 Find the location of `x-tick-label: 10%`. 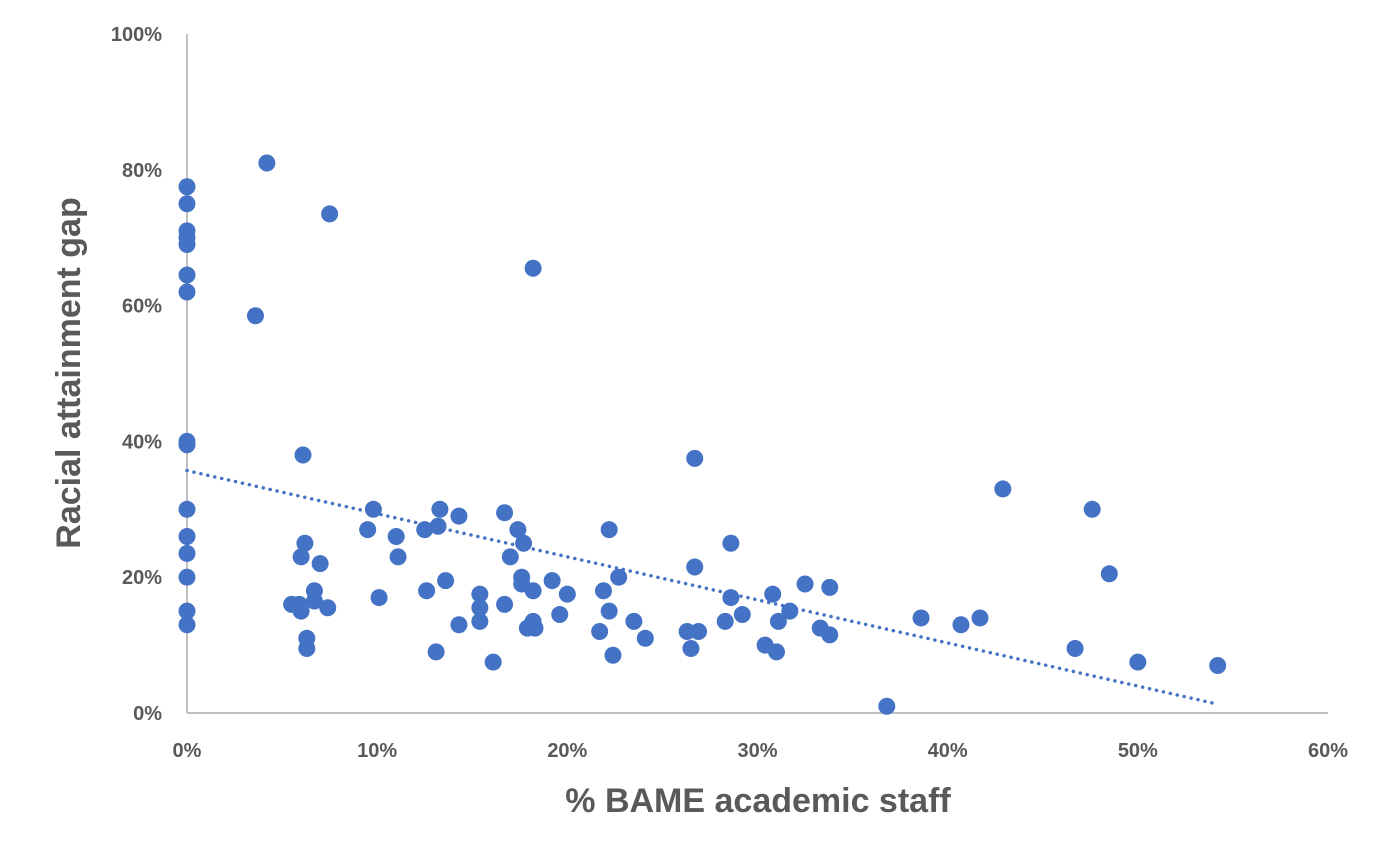

x-tick-label: 10% is located at coordinates (377, 751).